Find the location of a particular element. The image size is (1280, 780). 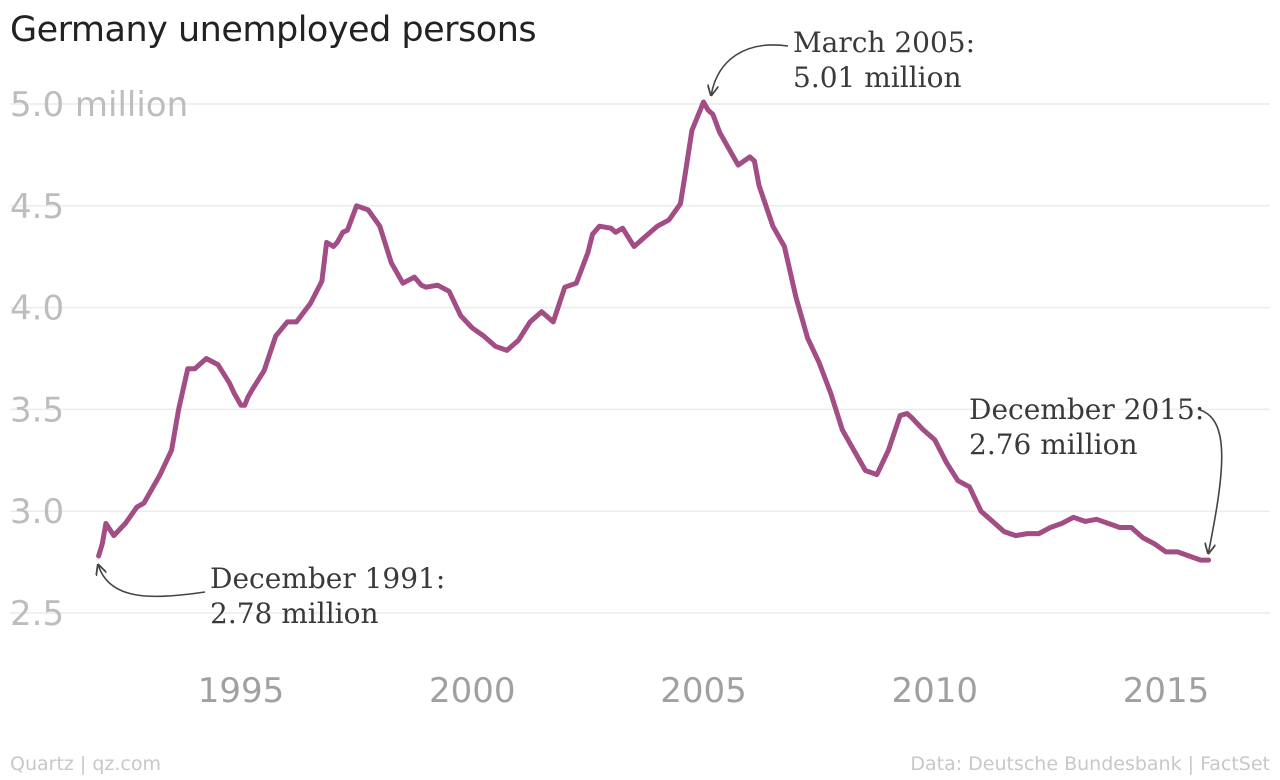

x-tick-label: 1995 is located at coordinates (241, 691).